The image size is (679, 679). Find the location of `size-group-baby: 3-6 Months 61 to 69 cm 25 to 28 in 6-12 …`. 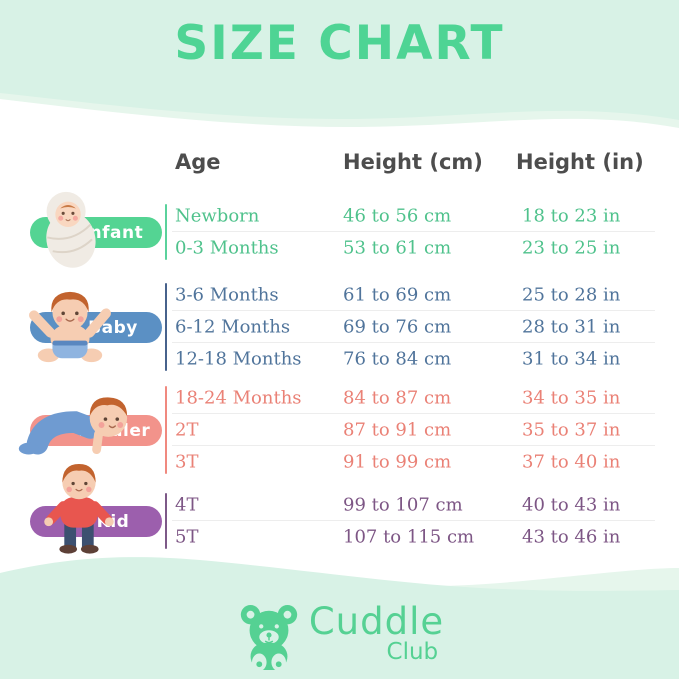

size-group-baby: 3-6 Months 61 to 69 cm 25 to 28 in 6-12 … is located at coordinates (339, 327).